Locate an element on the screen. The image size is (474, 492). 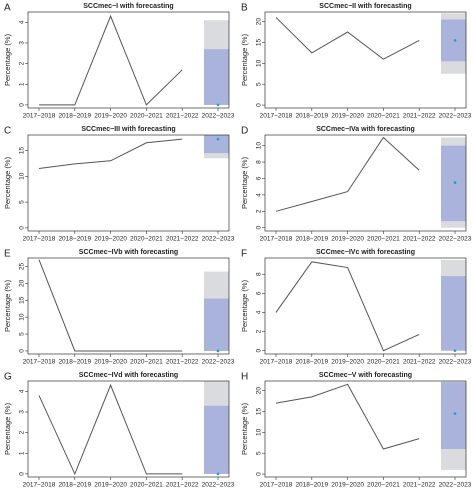
panel-letter: D is located at coordinates (244, 131).